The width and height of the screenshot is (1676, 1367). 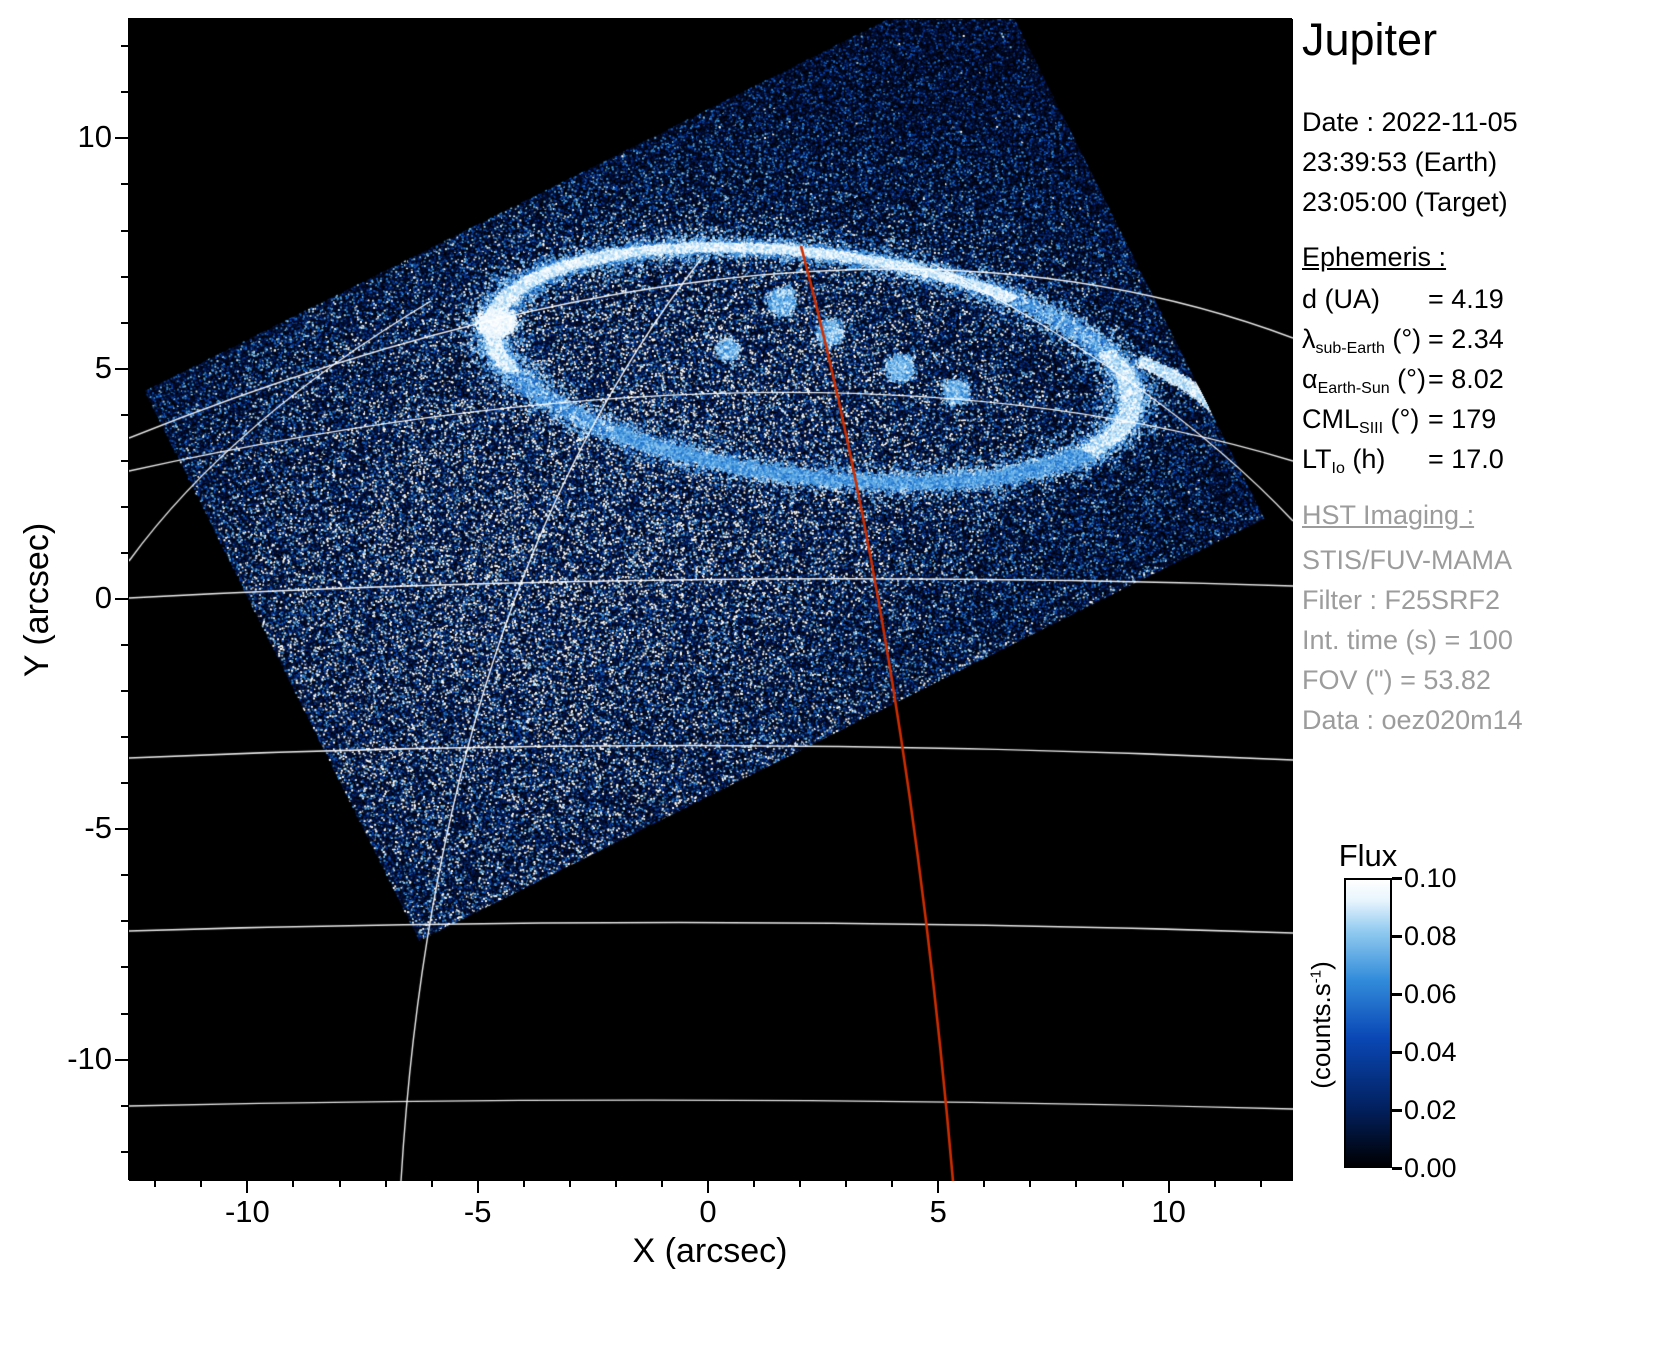 What do you see at coordinates (94, 137) in the screenshot?
I see `y-tick-label: 10` at bounding box center [94, 137].